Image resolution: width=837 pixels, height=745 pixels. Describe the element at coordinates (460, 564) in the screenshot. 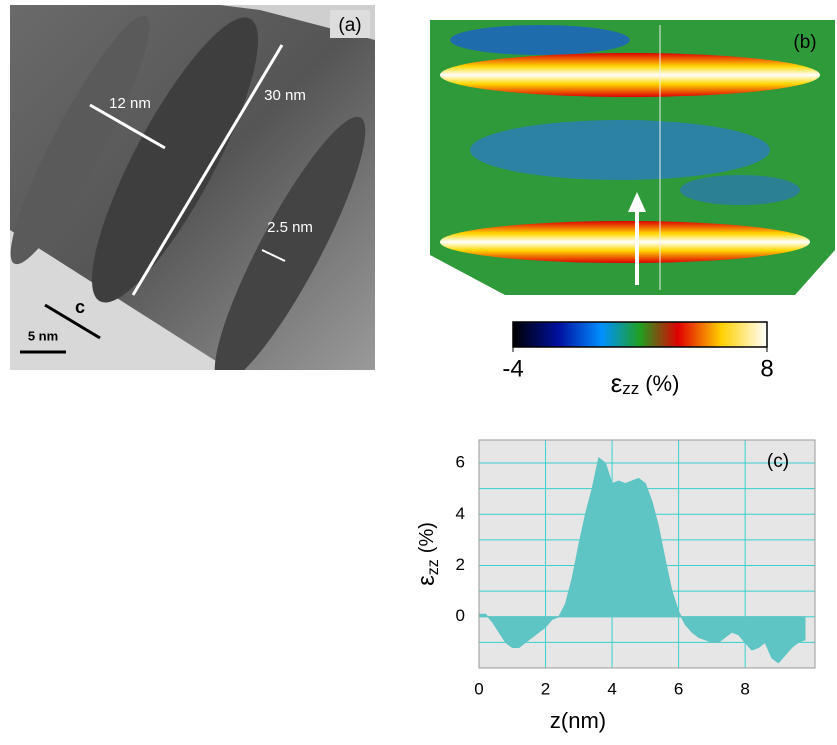

I see `y-tick-label: 2` at that location.